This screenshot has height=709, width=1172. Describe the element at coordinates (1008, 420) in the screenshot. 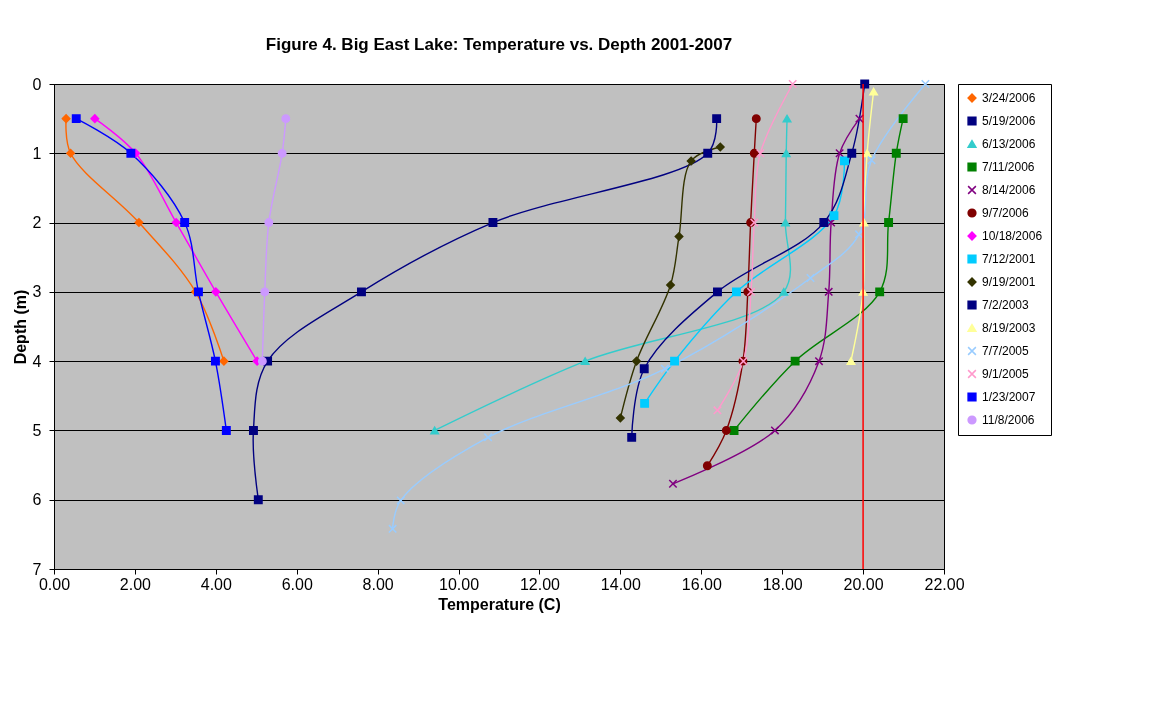

I see `legend-label: 11/8/2006` at that location.